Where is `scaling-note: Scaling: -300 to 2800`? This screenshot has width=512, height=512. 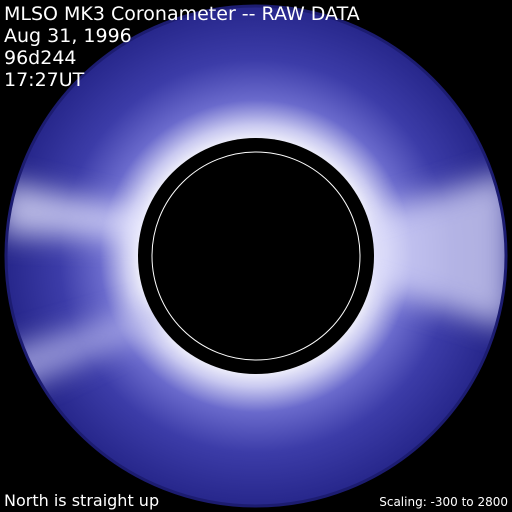
scaling-note: Scaling: -300 to 2800 is located at coordinates (443, 502).